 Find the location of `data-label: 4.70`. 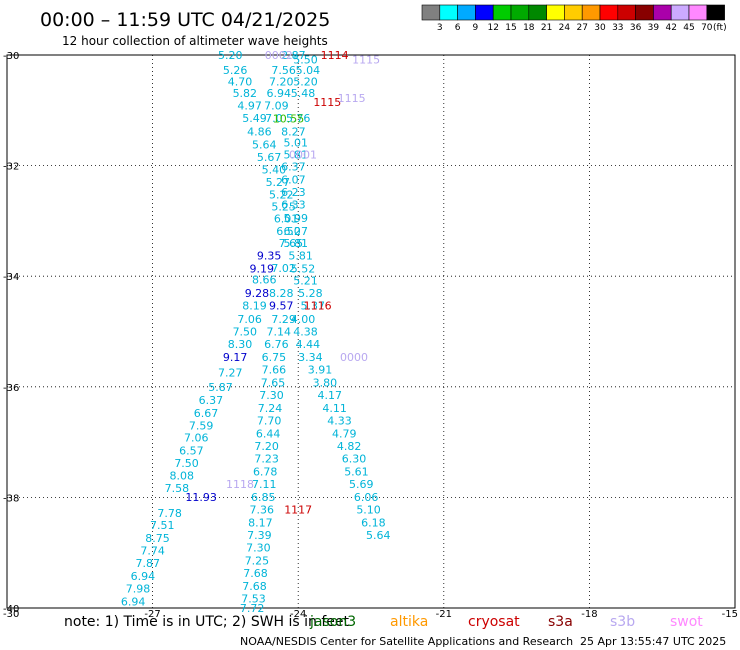

data-label: 4.70 is located at coordinates (240, 82).